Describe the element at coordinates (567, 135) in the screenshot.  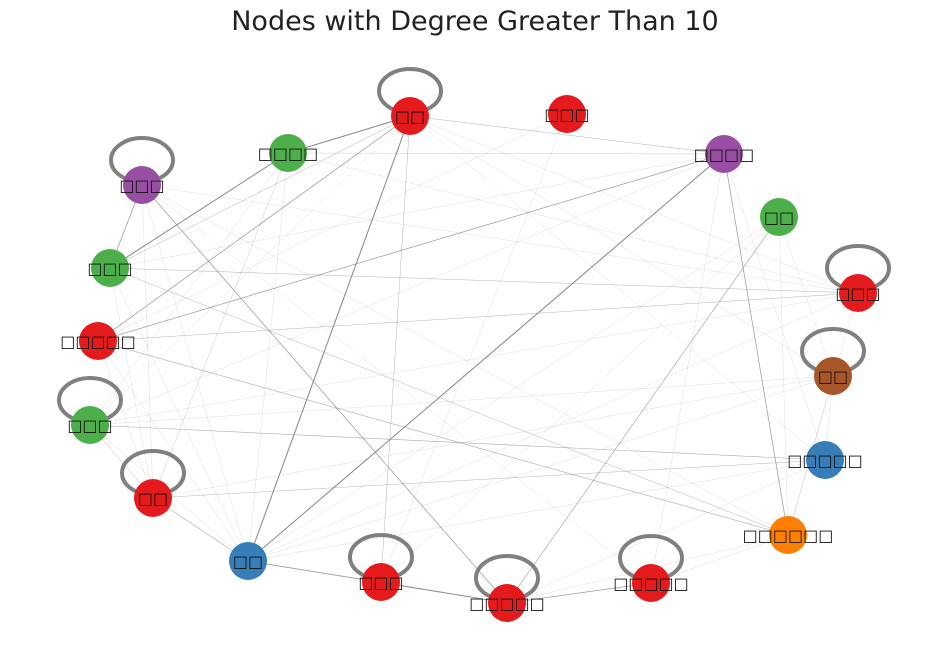
I see `edge-n1-n4` at that location.